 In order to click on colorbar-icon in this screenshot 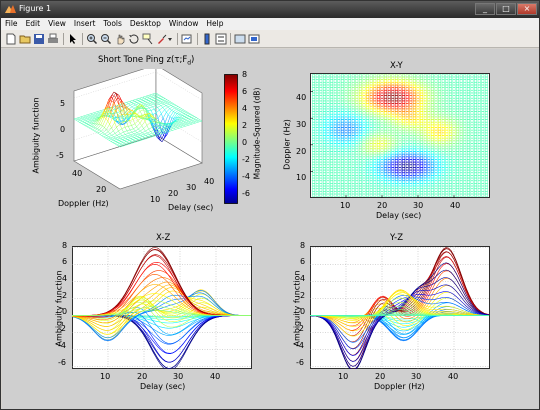, I will do `click(207, 39)`.